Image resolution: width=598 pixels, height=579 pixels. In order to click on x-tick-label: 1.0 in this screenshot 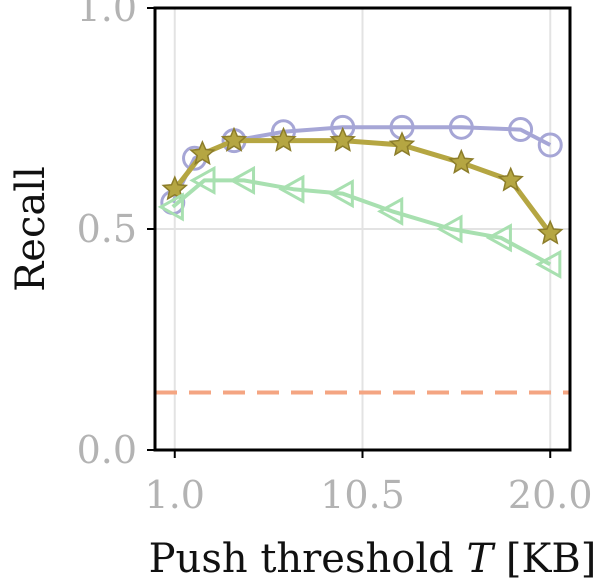, I will do `click(175, 495)`.